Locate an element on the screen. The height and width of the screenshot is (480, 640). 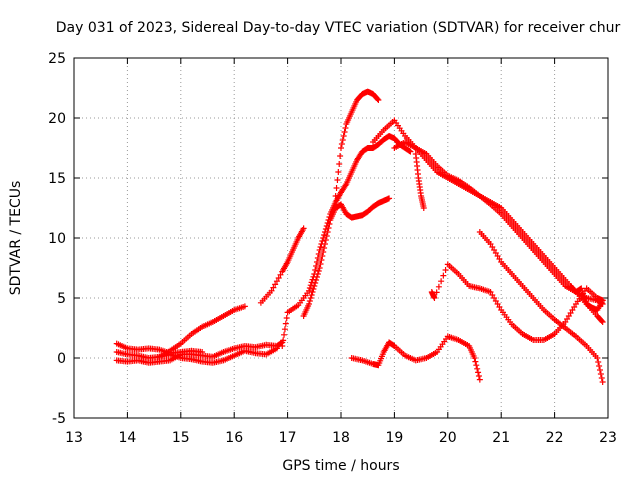
x-tick-label: 20 is located at coordinates (448, 438).